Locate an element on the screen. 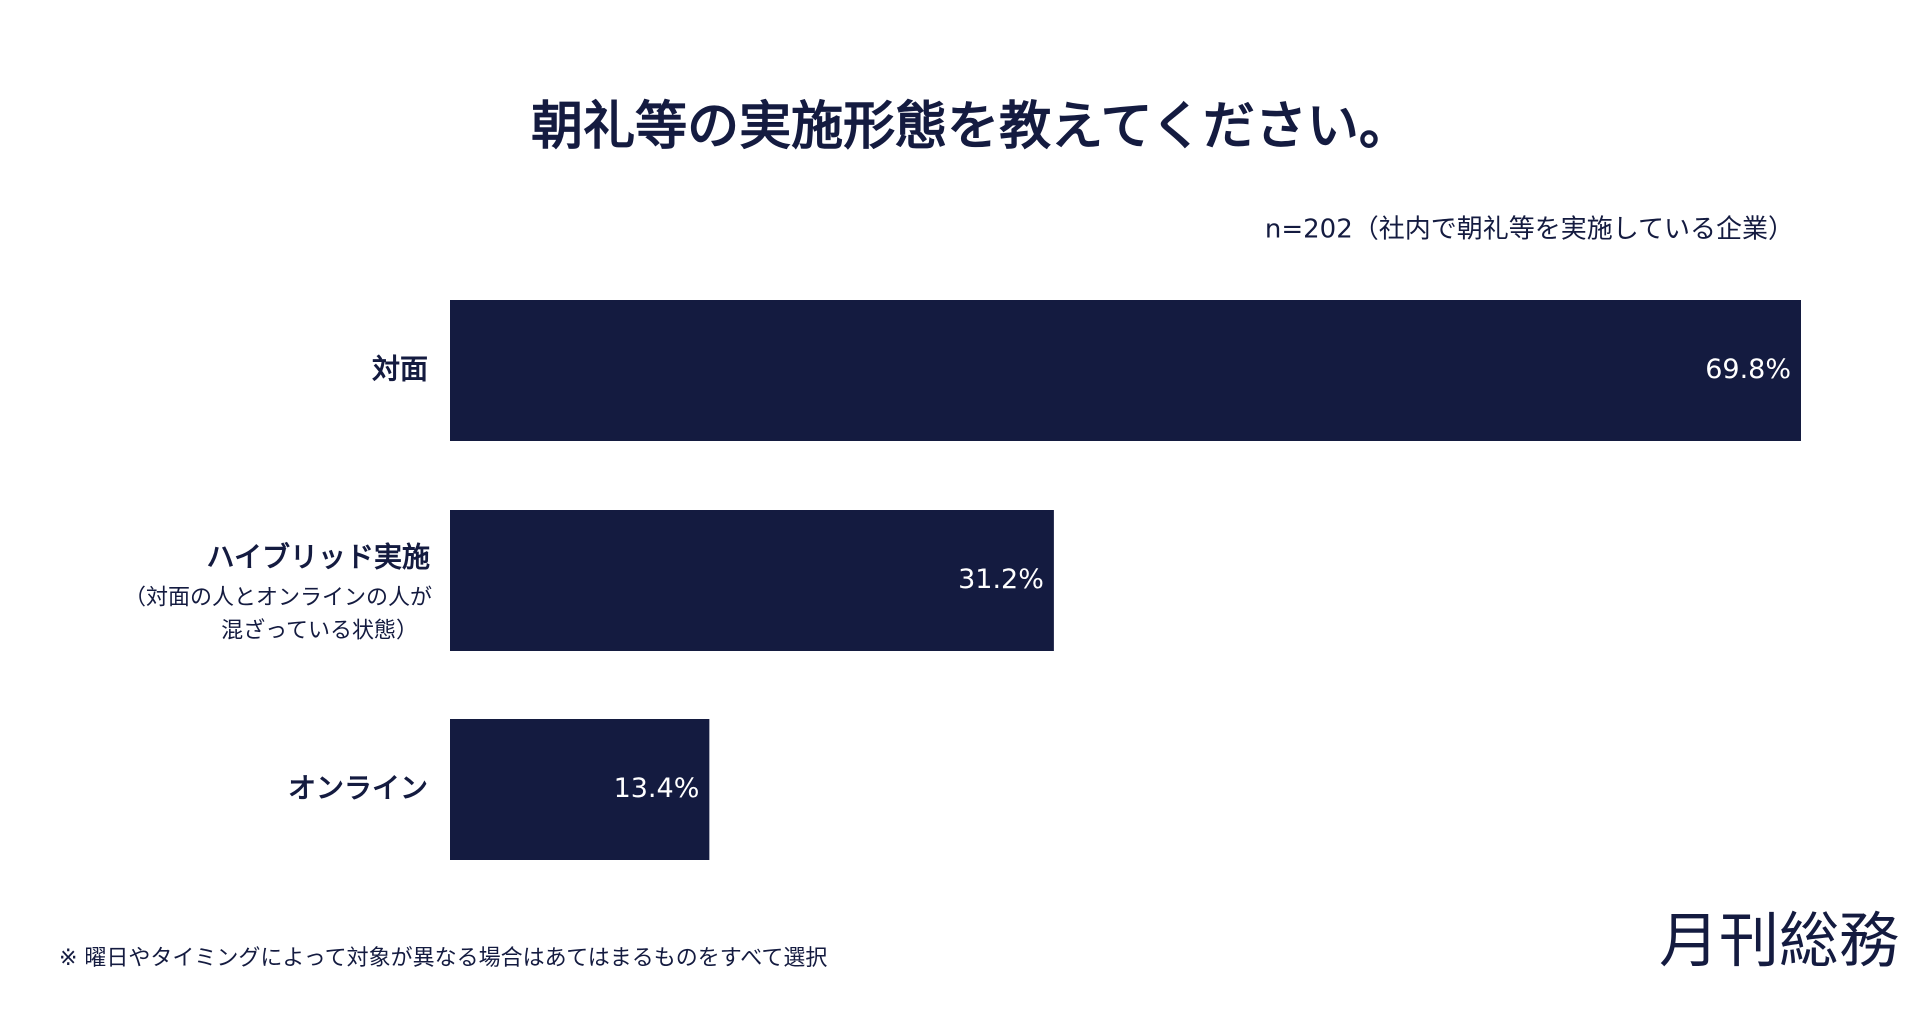 This screenshot has width=1920, height=1009. chart-subtitle: n=202（社内で朝礼等を実施している企業） is located at coordinates (1529, 230).